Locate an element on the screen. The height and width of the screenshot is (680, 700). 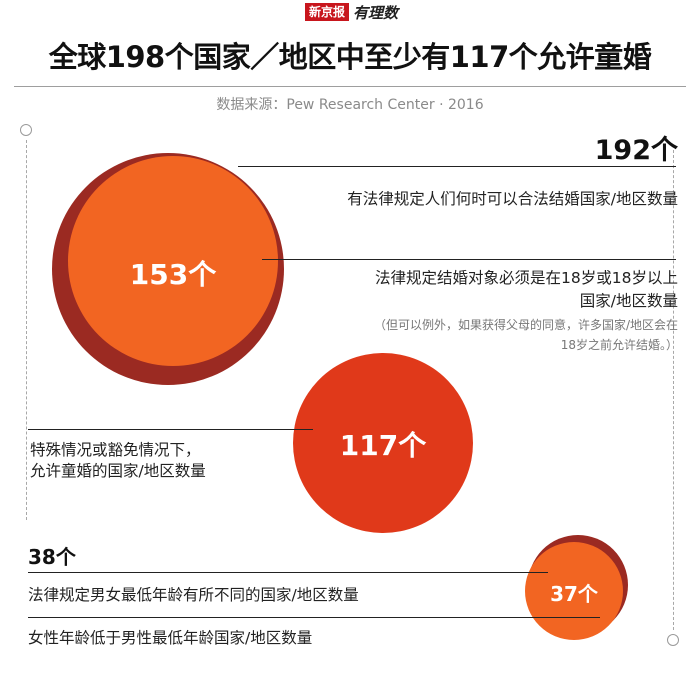
brand-logo: 新京报 有理数 is located at coordinates (351, 12).